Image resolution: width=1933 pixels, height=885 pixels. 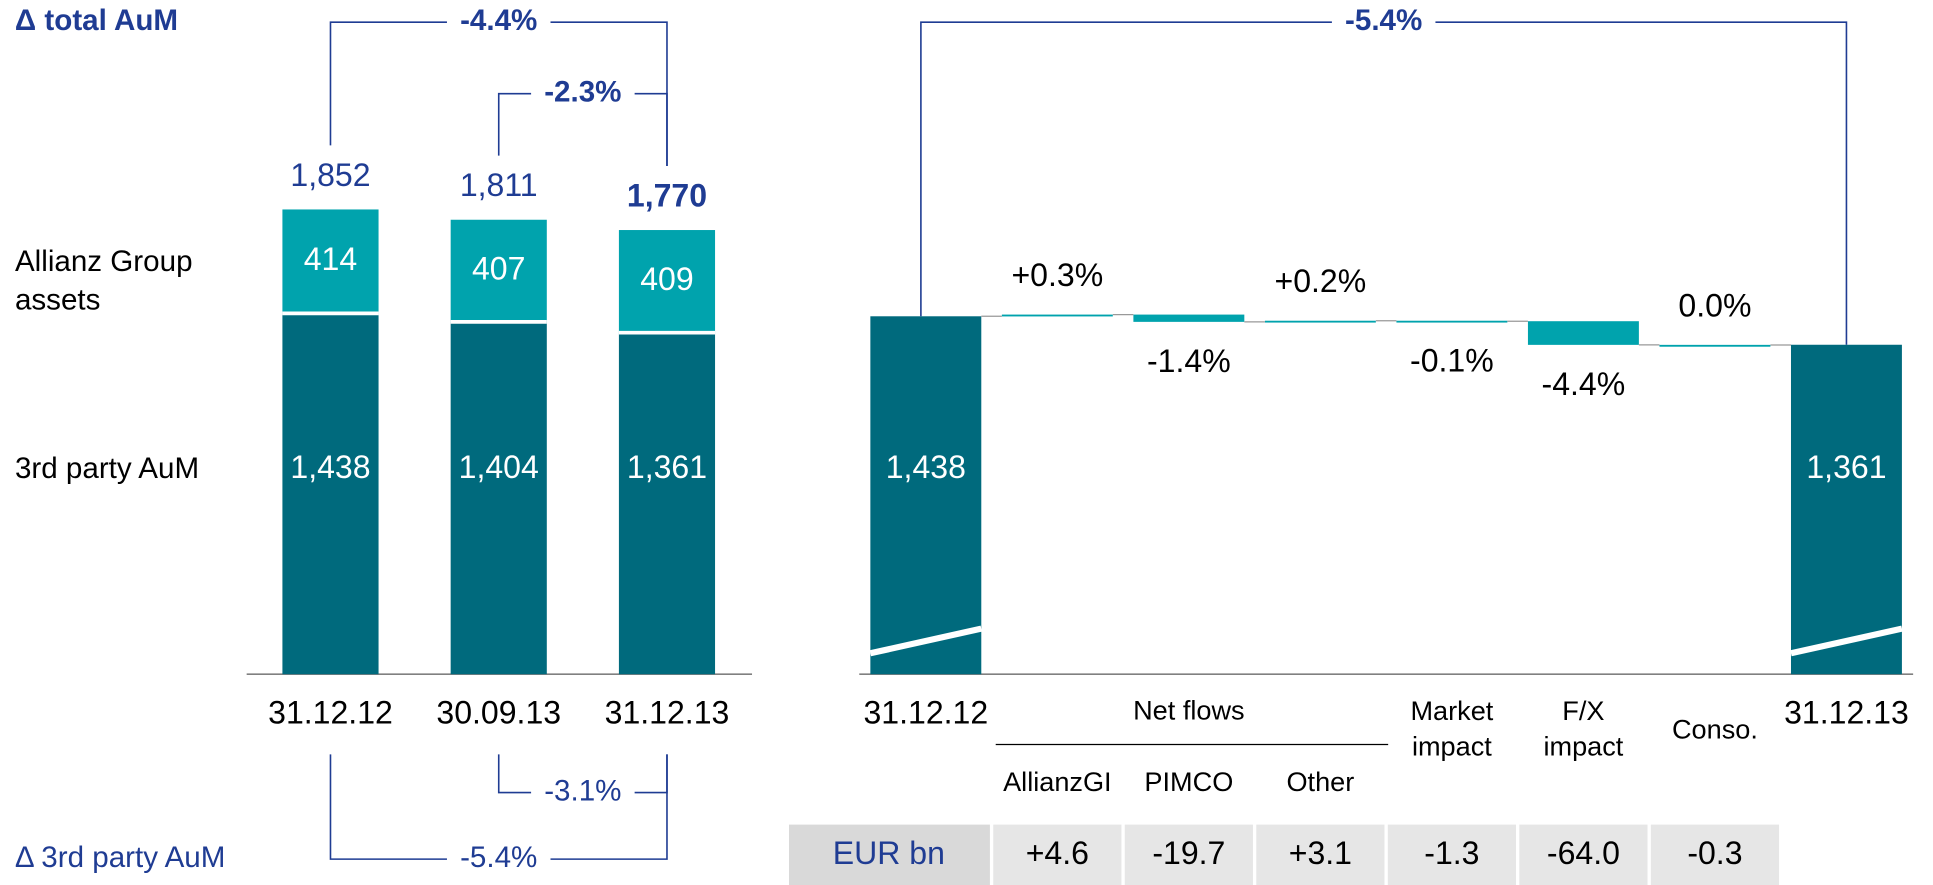 What do you see at coordinates (1321, 281) in the screenshot?
I see `percent-label: +0.2%` at bounding box center [1321, 281].